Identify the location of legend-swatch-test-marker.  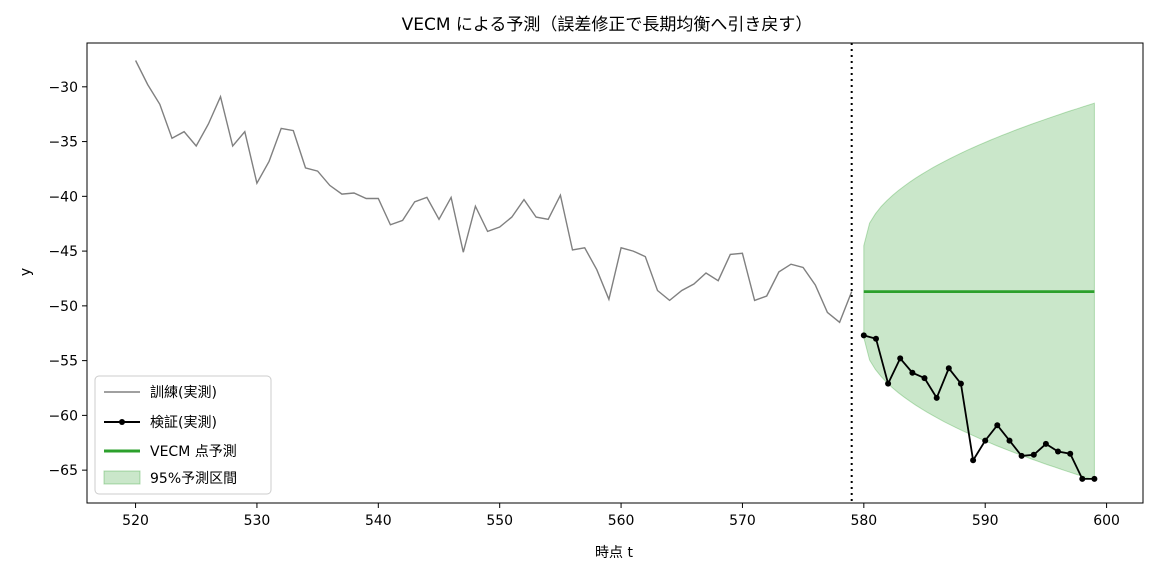
(122, 422).